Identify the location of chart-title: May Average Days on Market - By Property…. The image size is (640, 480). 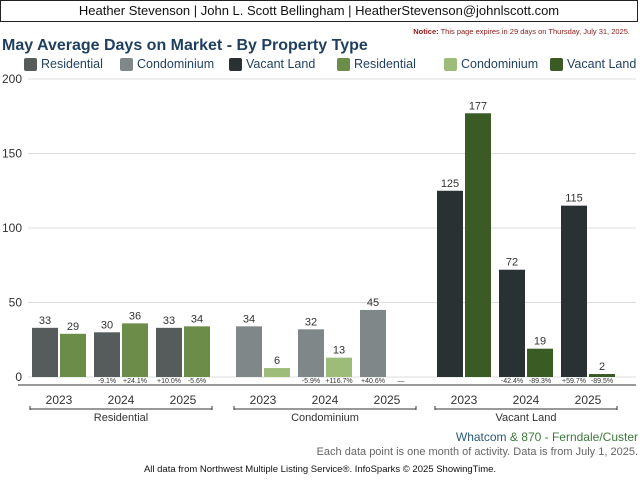
(185, 45).